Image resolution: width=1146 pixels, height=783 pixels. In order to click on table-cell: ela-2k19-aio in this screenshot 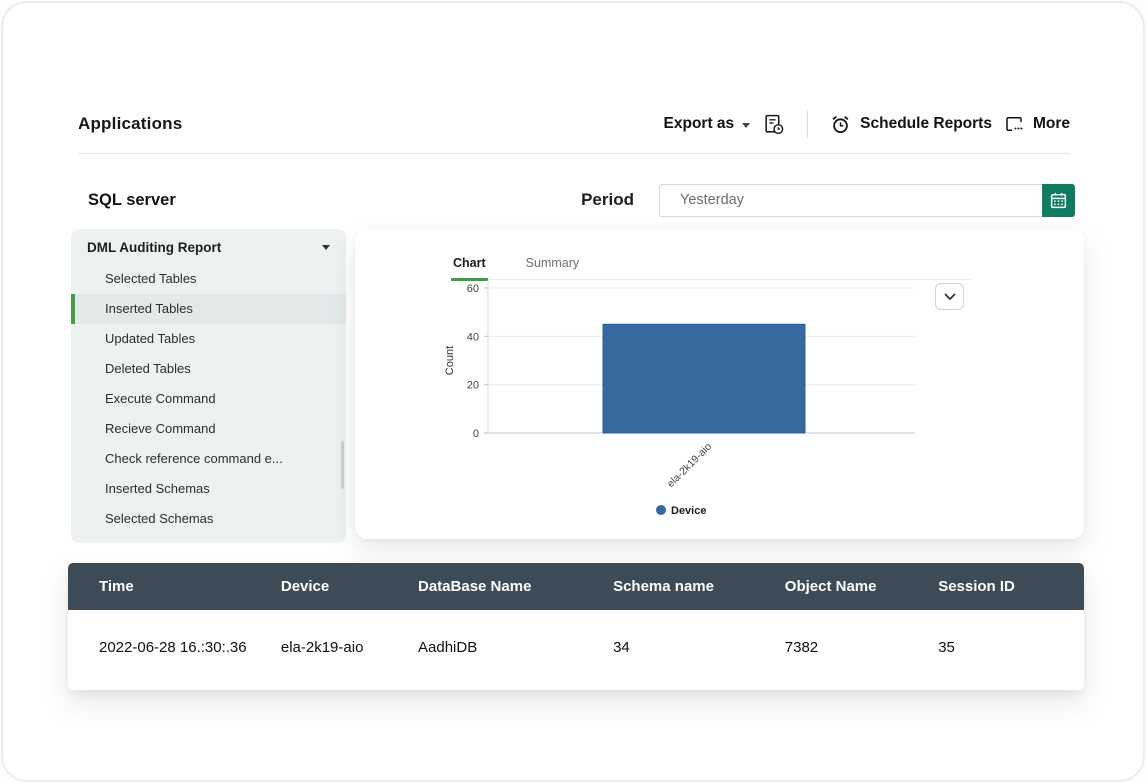, I will do `click(318, 647)`.